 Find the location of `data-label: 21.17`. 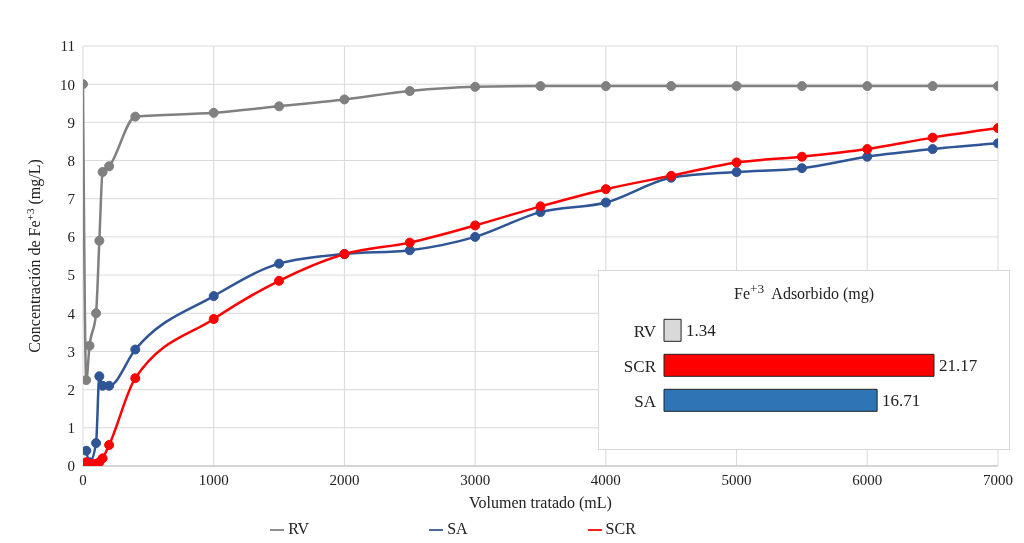

data-label: 21.17 is located at coordinates (958, 366).